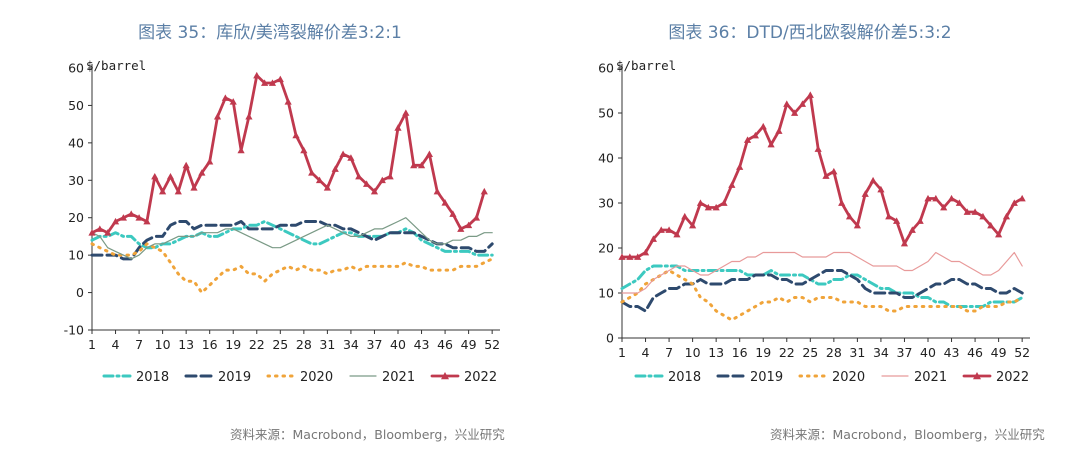 The image size is (1080, 464). What do you see at coordinates (116, 344) in the screenshot?
I see `x-tick-label: 4` at bounding box center [116, 344].